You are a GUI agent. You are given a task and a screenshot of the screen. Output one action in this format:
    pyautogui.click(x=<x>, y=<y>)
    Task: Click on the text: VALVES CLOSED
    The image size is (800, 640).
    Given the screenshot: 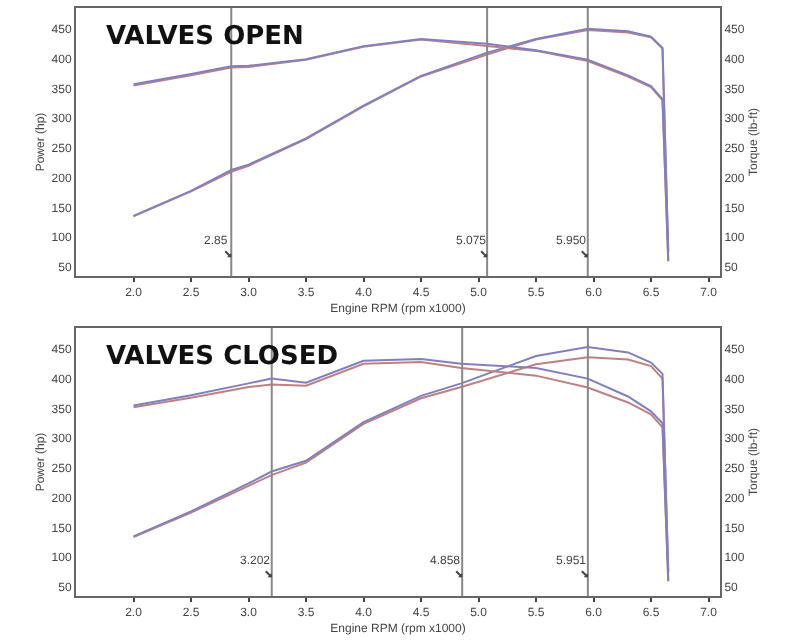 What is the action you would take?
    pyautogui.click(x=222, y=357)
    